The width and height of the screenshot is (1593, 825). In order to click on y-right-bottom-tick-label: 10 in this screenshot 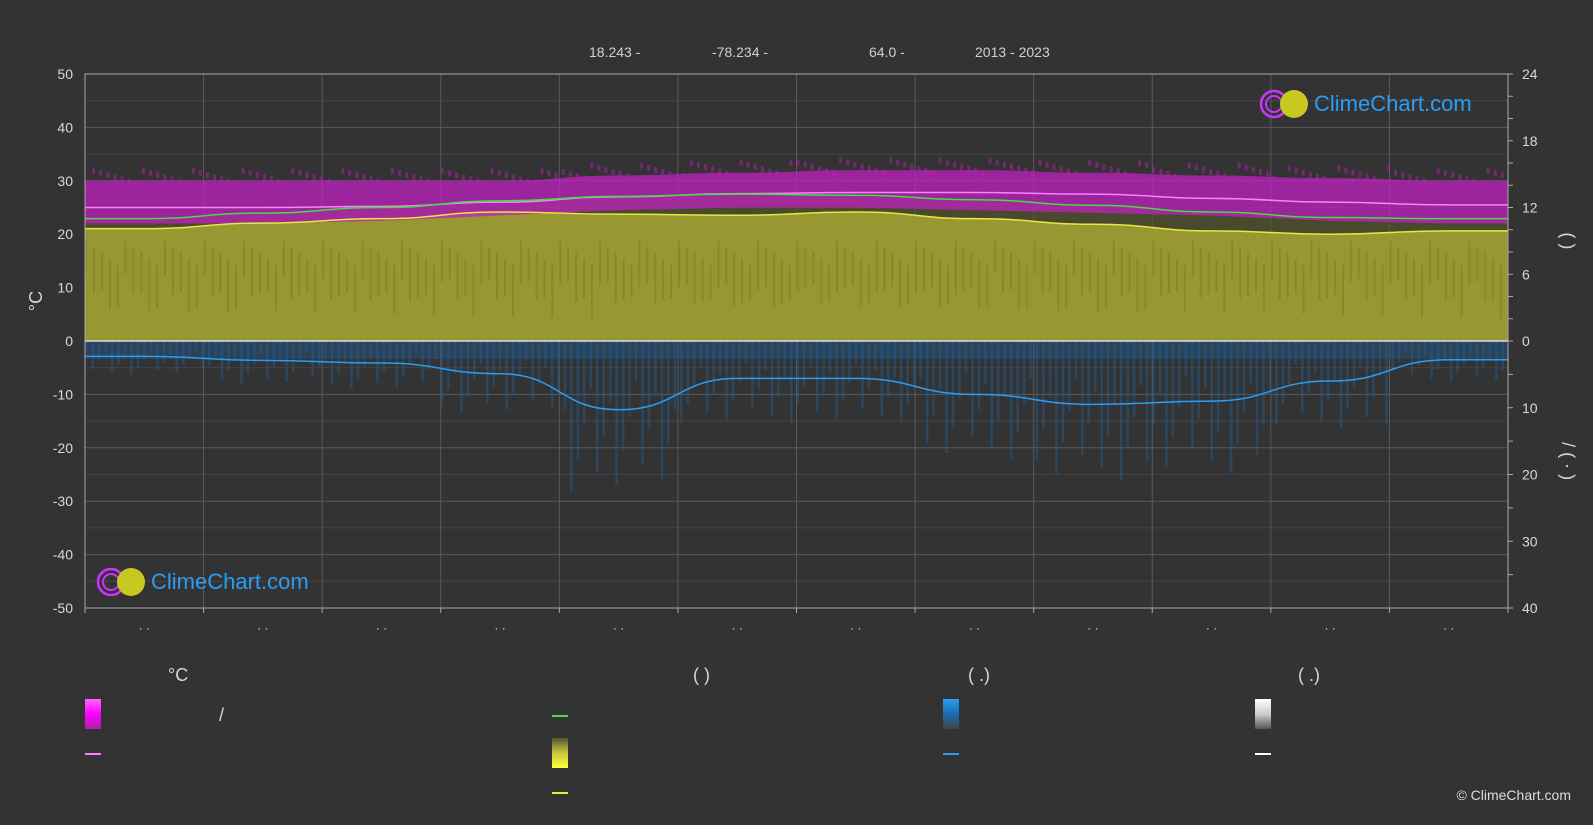, I will do `click(1530, 408)`.